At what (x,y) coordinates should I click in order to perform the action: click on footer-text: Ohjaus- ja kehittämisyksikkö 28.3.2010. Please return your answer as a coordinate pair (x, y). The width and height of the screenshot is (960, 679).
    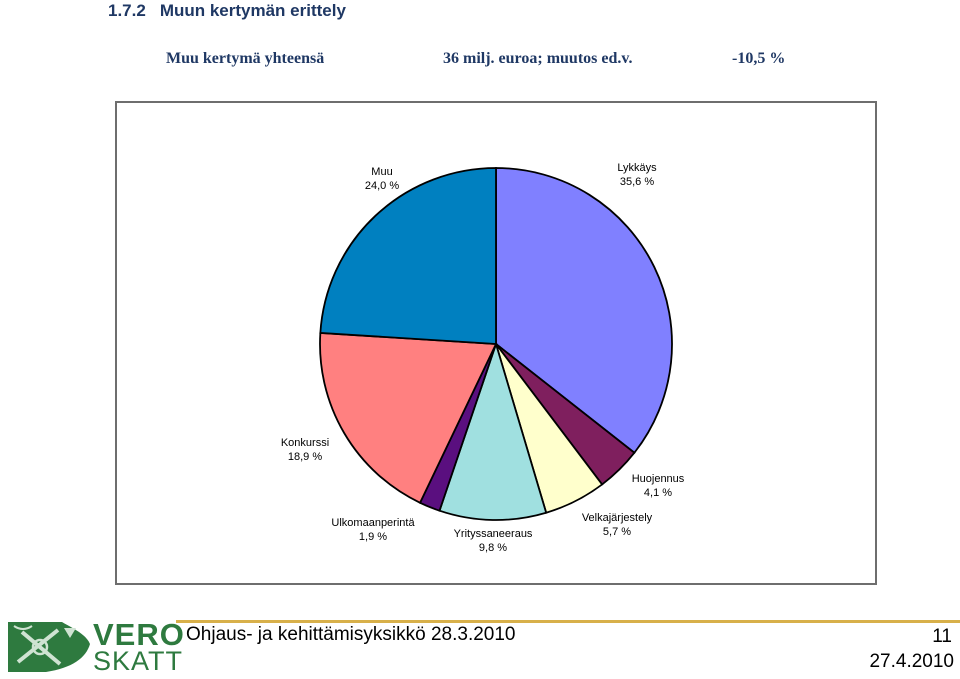
    Looking at the image, I should click on (351, 634).